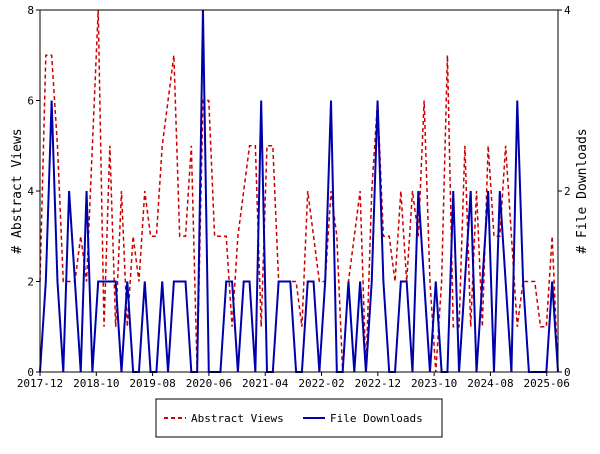  I want to click on right-axis-title: # File Downloads, so click(582, 190).